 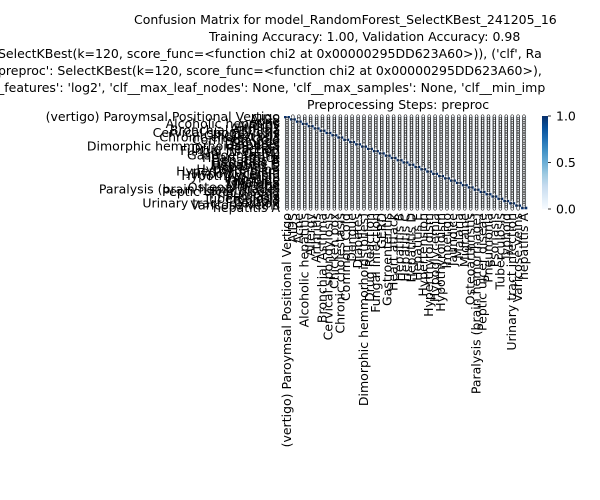 I want to click on x-tick-label: Cervical spondylosis, so click(x=327, y=276).